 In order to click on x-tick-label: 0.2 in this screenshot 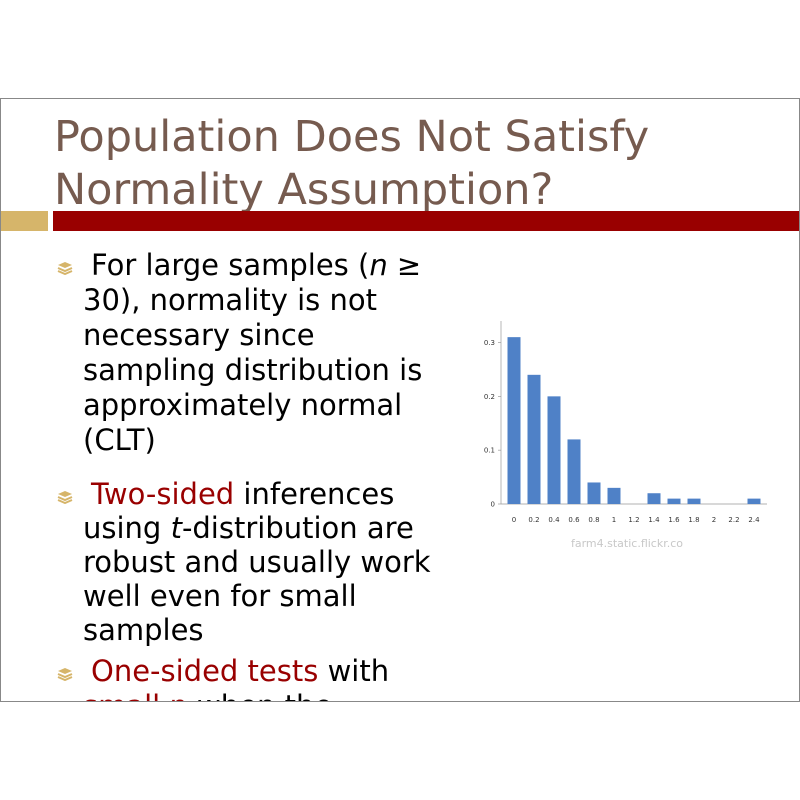, I will do `click(533, 520)`.